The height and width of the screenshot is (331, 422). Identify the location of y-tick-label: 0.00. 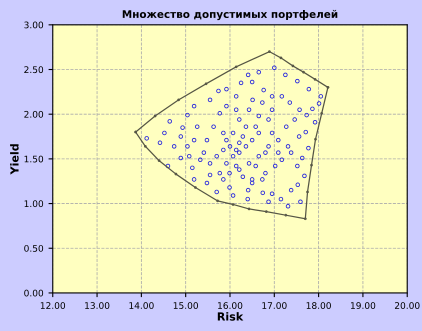
(34, 293).